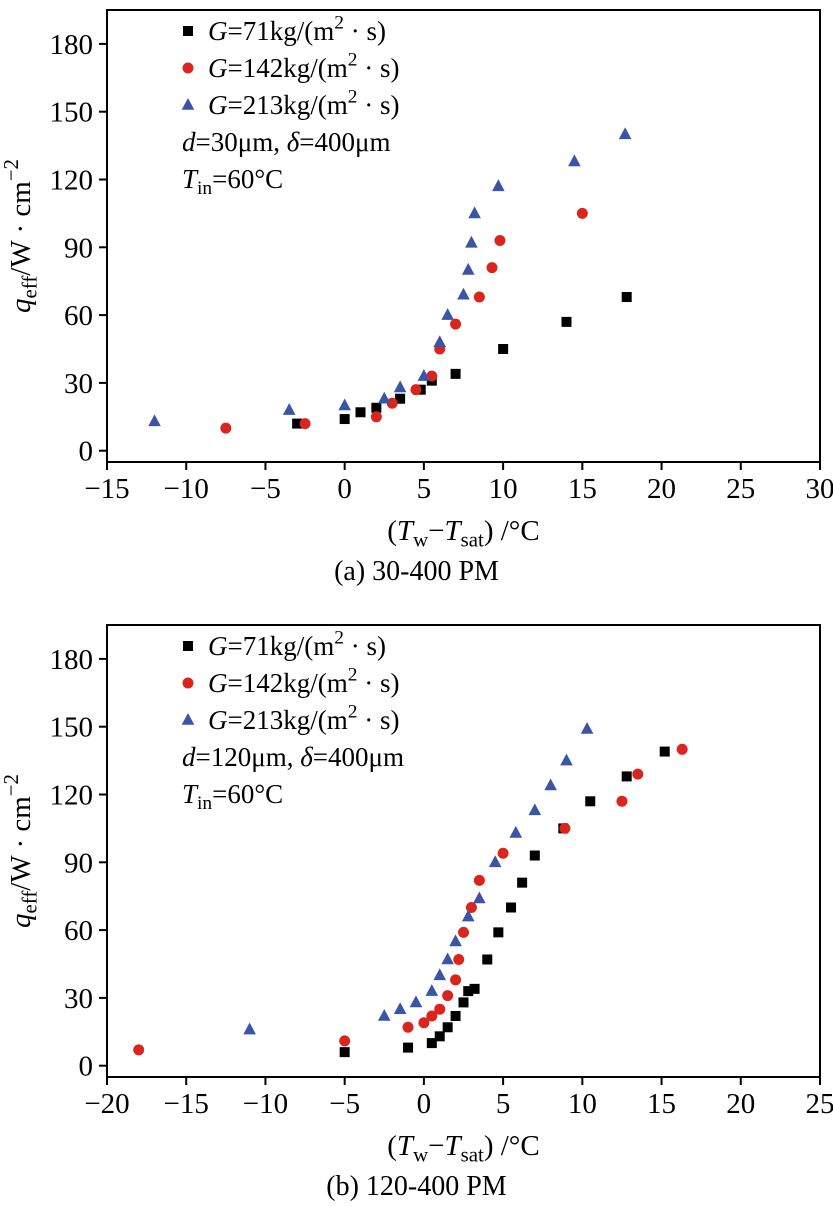  I want to click on x-tick-label: 30, so click(819, 489).